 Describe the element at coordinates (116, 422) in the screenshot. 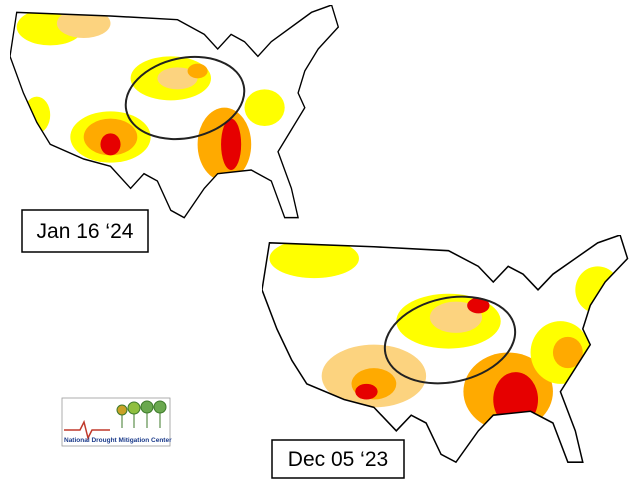

I see `logo: National Drought Mitigation Center` at that location.